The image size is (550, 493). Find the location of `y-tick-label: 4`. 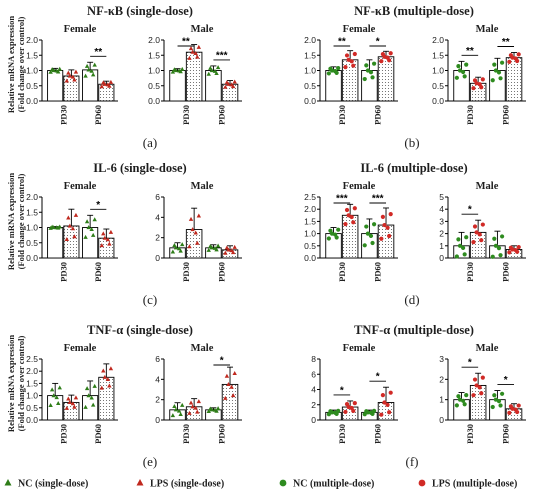

y-tick-label: 4 is located at coordinates (441, 209).